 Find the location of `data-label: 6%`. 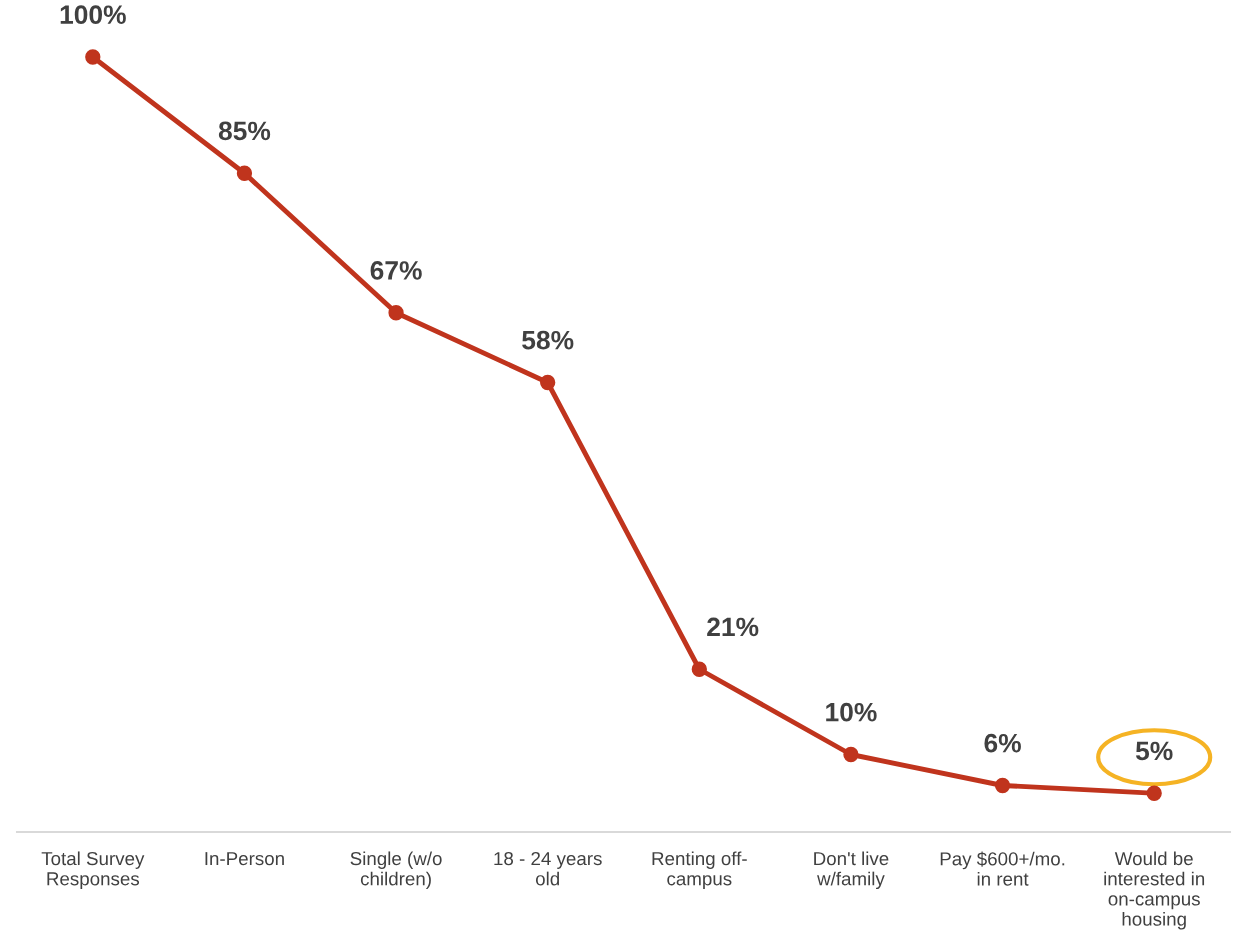

data-label: 6% is located at coordinates (1002, 743).